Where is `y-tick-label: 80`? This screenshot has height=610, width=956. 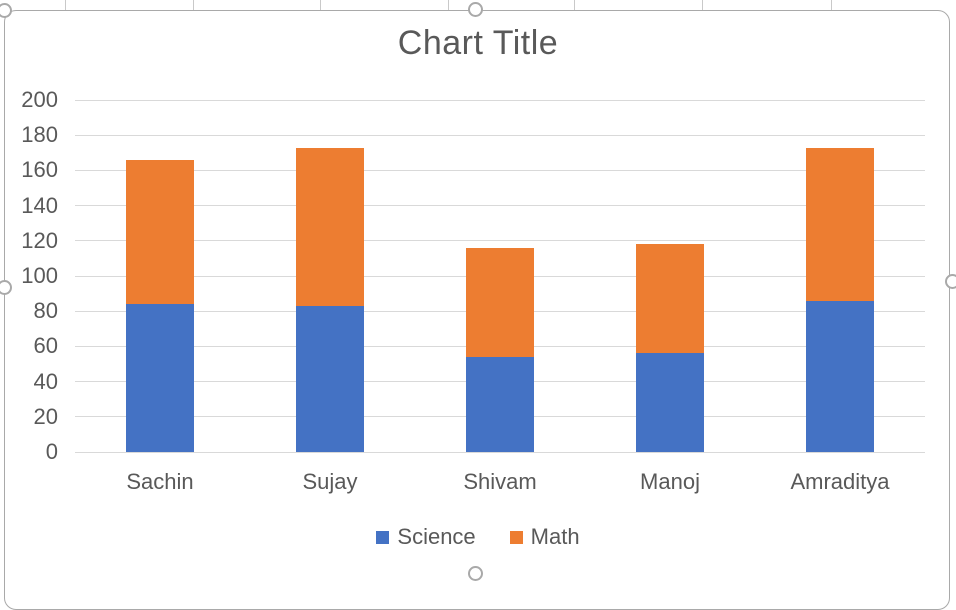 y-tick-label: 80 is located at coordinates (29, 311).